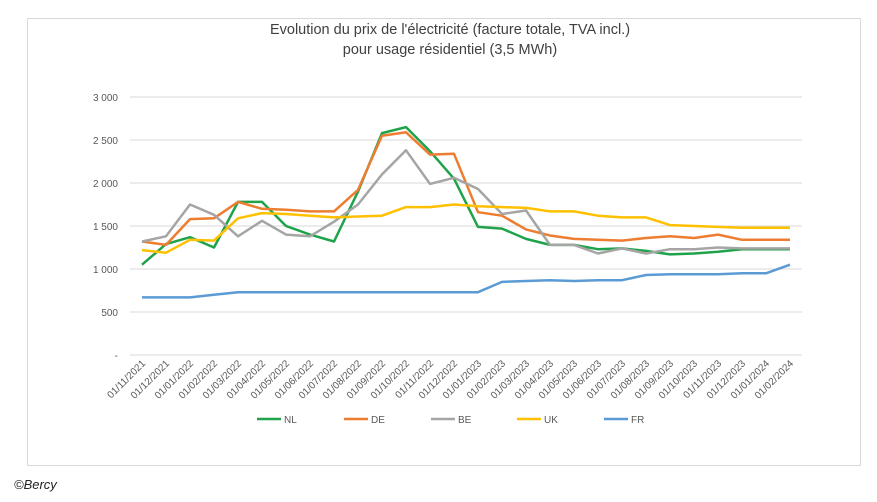  I want to click on legend-item-uk: UK, so click(537, 420).